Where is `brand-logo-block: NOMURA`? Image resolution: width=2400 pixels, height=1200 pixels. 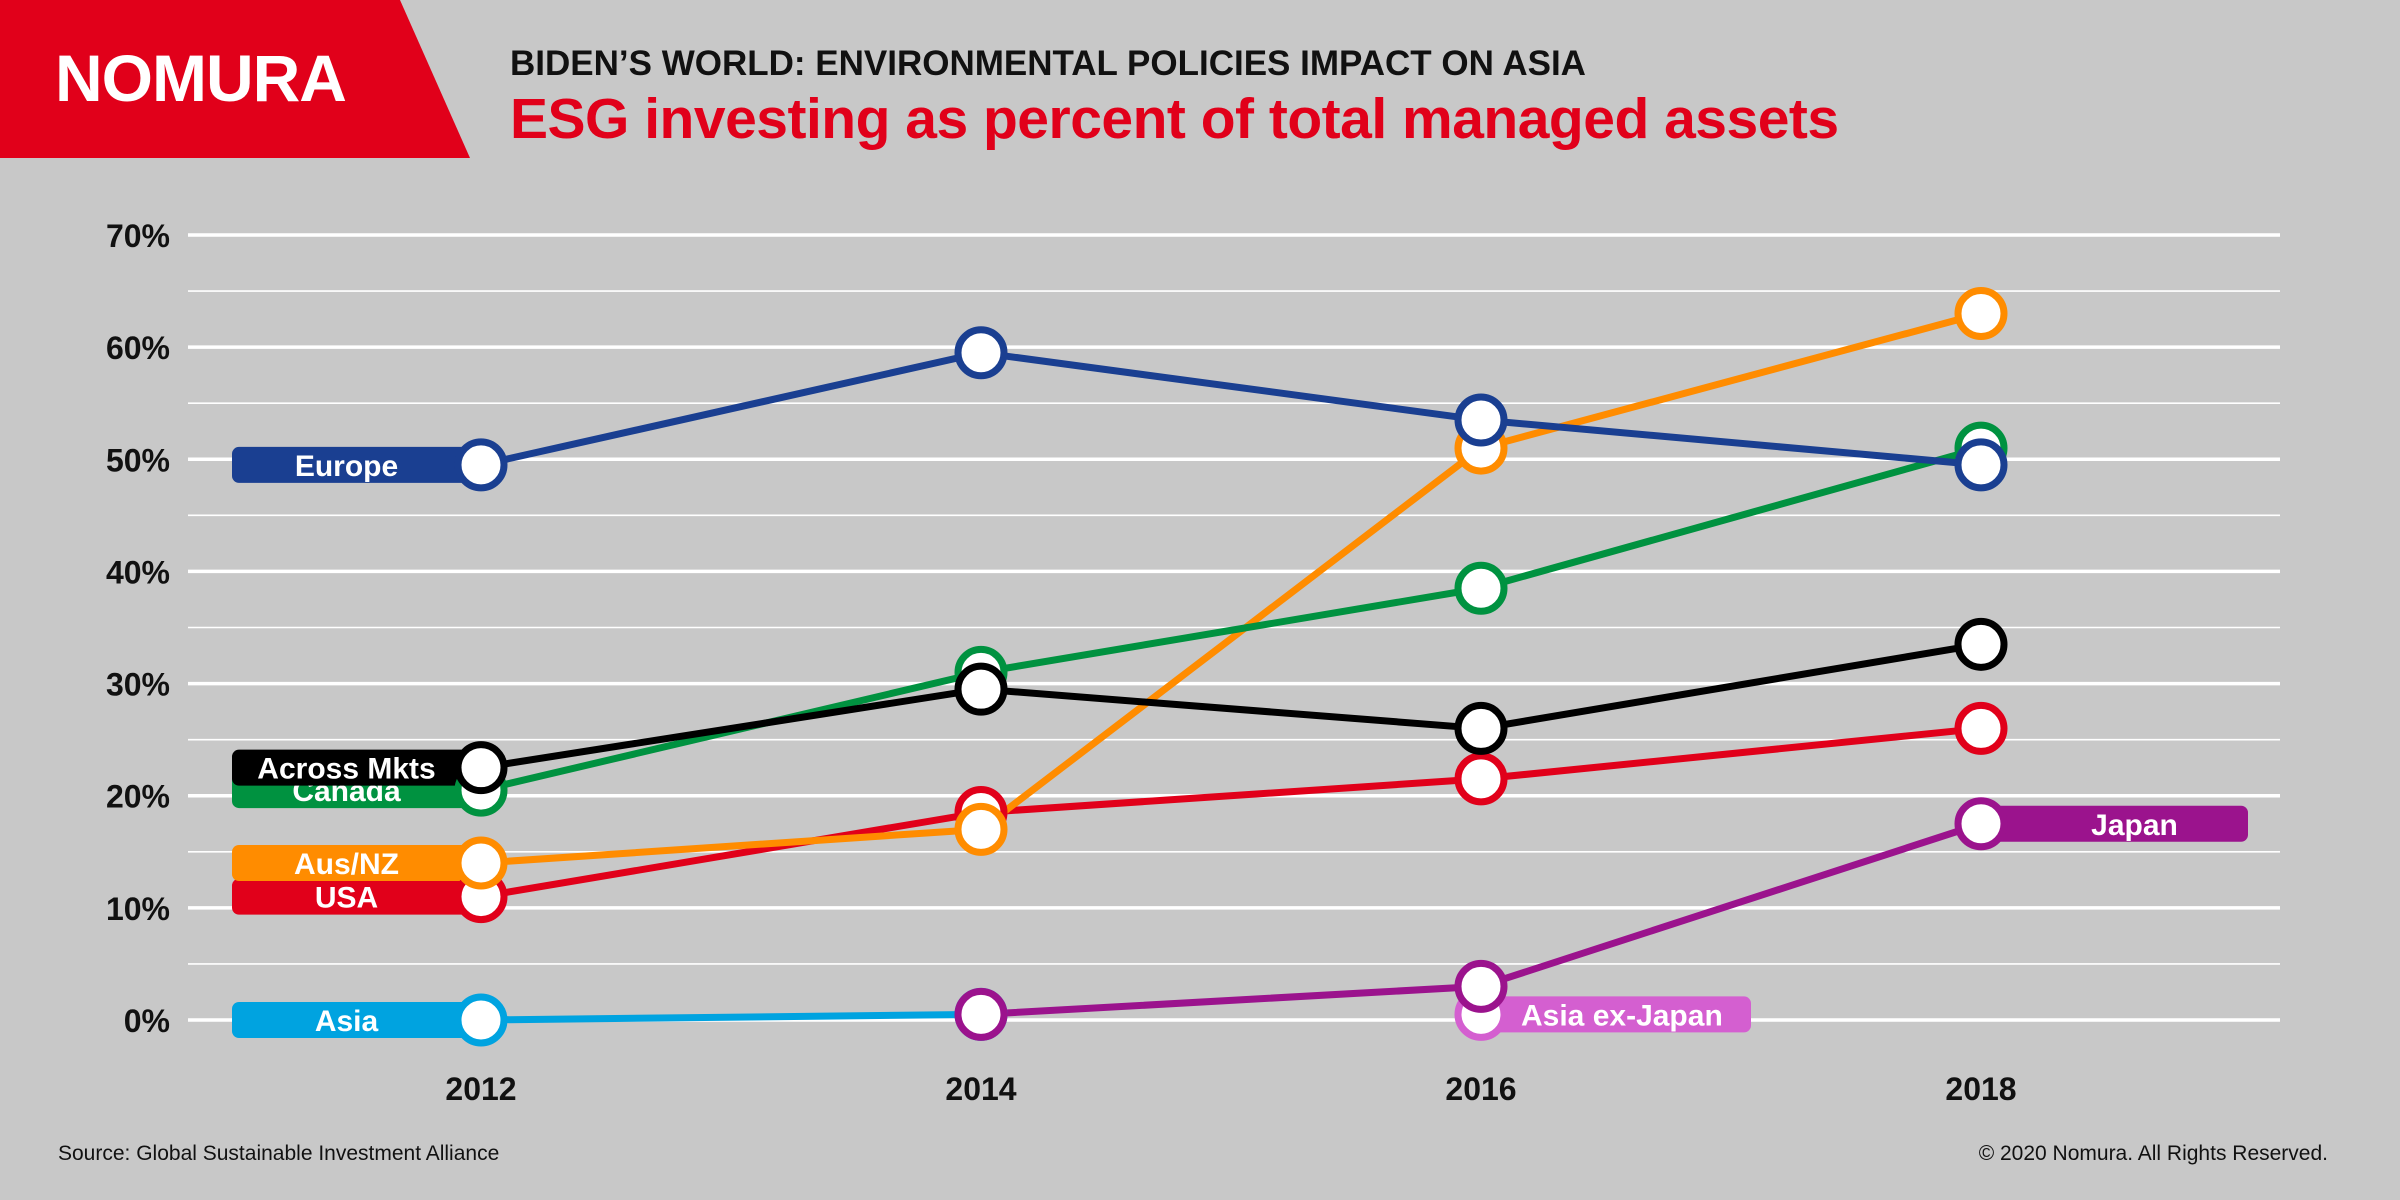
brand-logo-block: NOMURA is located at coordinates (235, 79).